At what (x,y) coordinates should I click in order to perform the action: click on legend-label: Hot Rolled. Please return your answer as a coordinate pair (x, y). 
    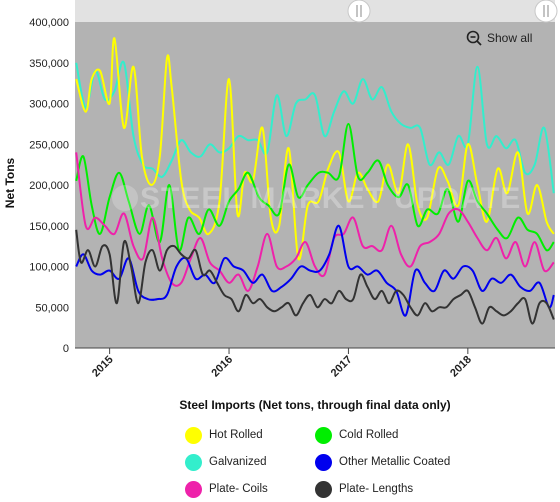
    Looking at the image, I should click on (236, 435).